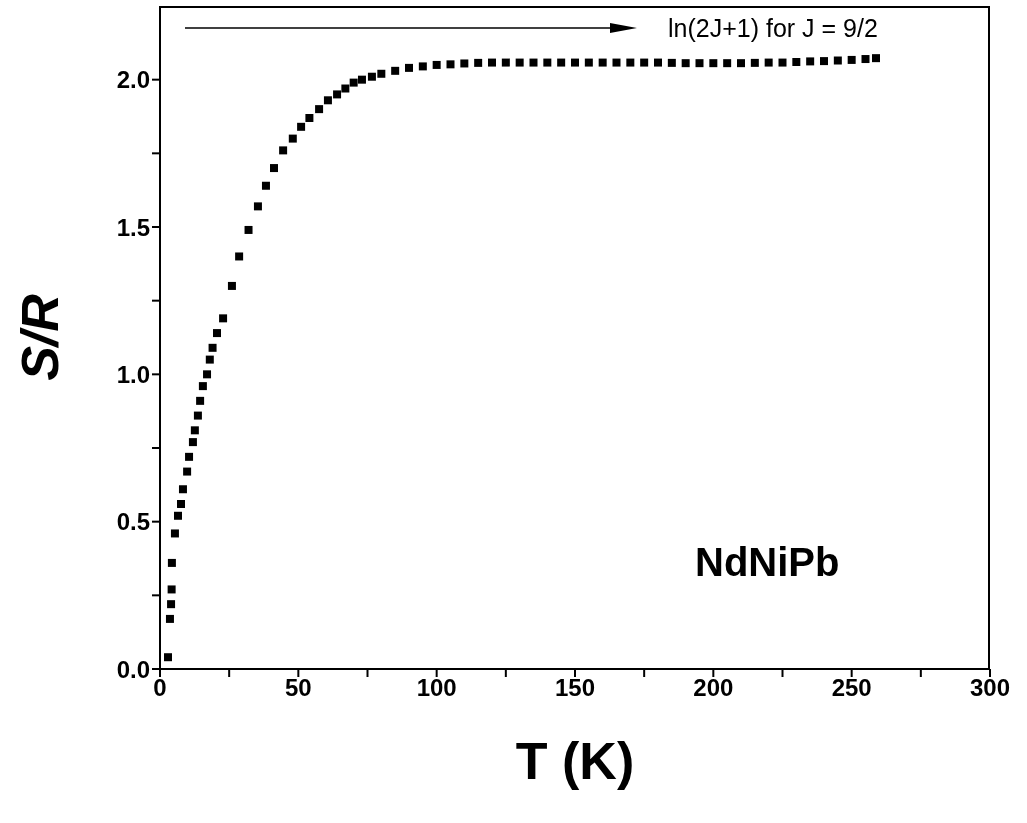  What do you see at coordinates (133, 522) in the screenshot?
I see `y-tick-label: 0.5` at bounding box center [133, 522].